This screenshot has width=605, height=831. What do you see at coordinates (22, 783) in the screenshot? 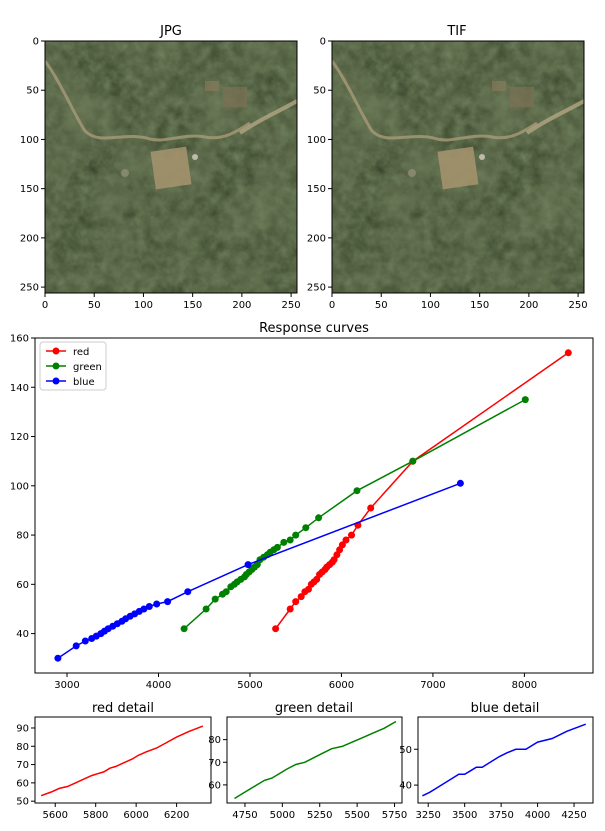
I see `red-detail-ytick-label: 60` at bounding box center [22, 783].